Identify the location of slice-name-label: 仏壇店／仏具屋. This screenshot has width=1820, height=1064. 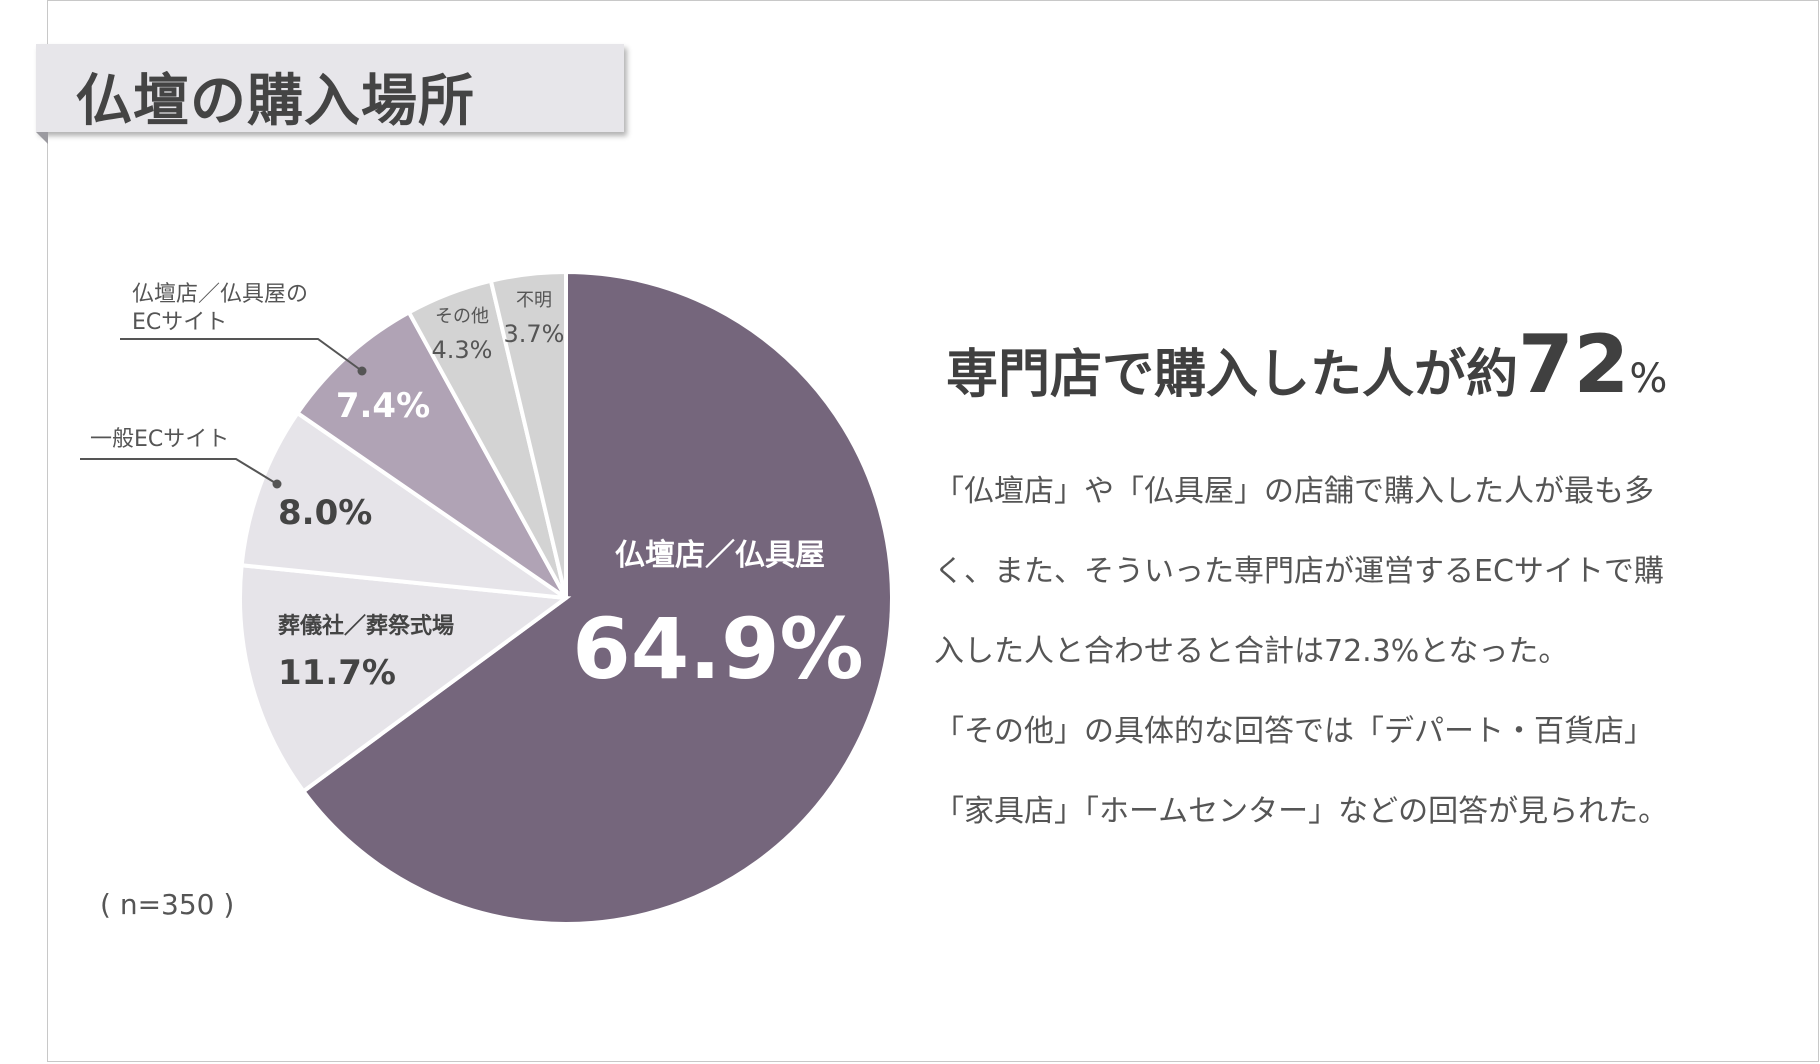
(720, 555).